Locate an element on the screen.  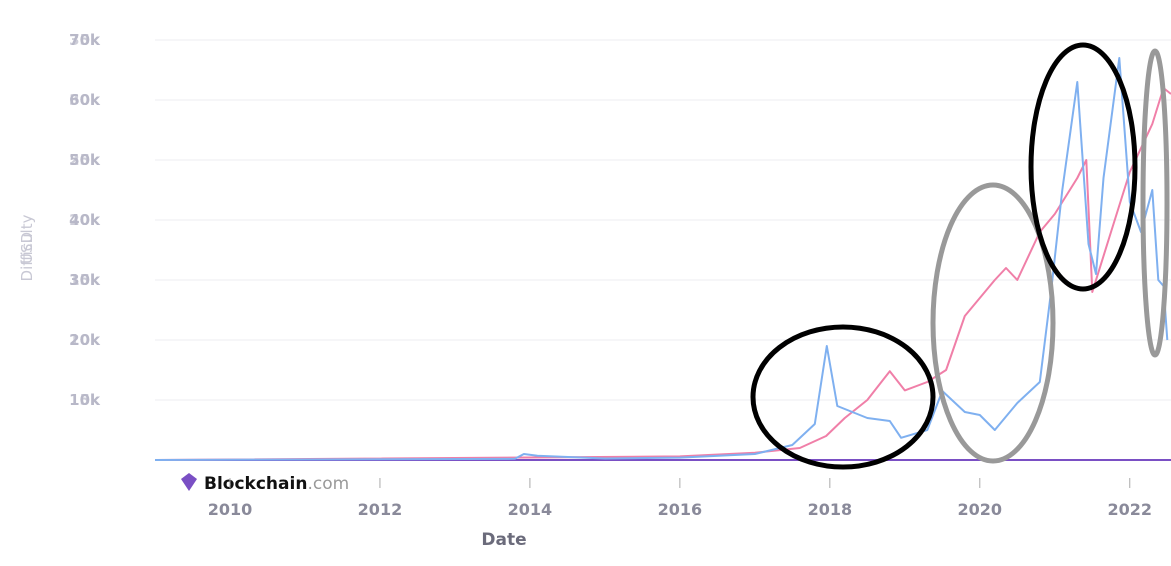
y-tick-label: 10k is located at coordinates (85, 400).